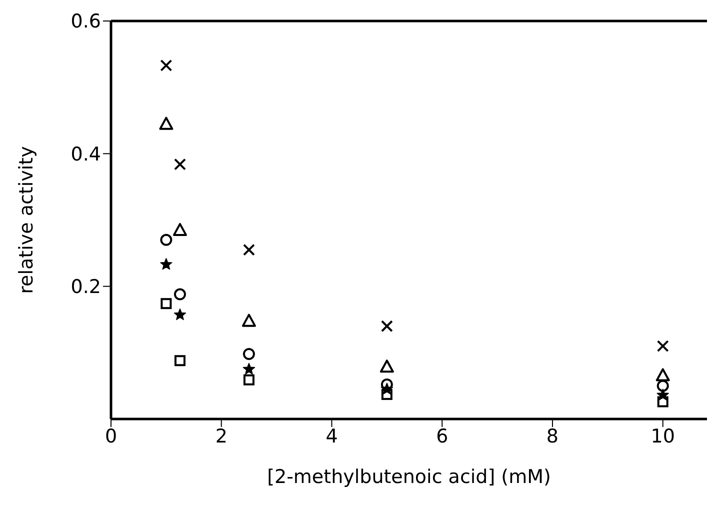  What do you see at coordinates (552, 436) in the screenshot?
I see `x-tick-label: 8` at bounding box center [552, 436].